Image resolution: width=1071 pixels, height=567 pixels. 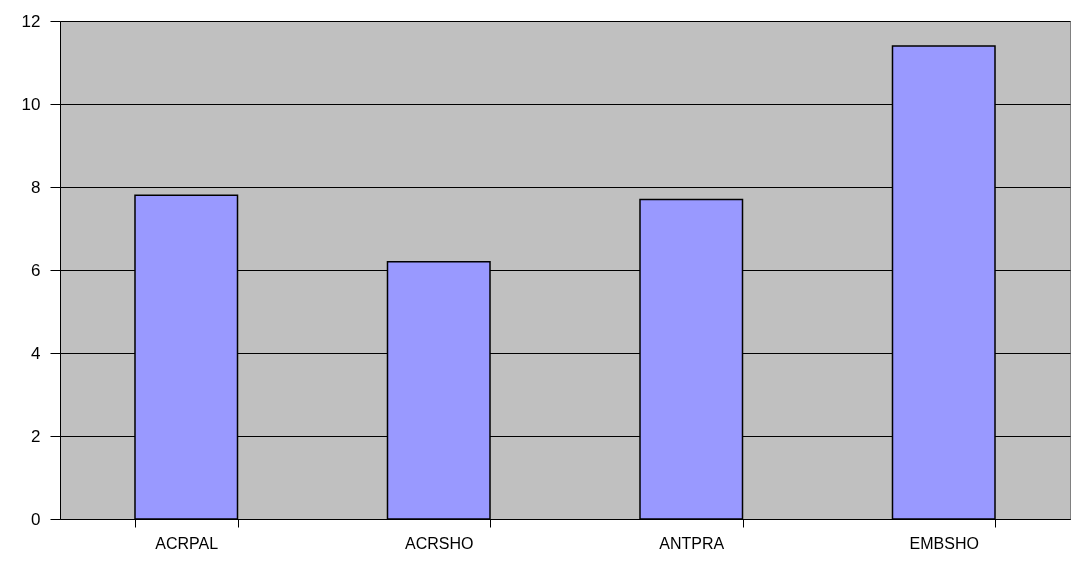 What do you see at coordinates (944, 543) in the screenshot?
I see `x-tick-label: EMBSHO` at bounding box center [944, 543].